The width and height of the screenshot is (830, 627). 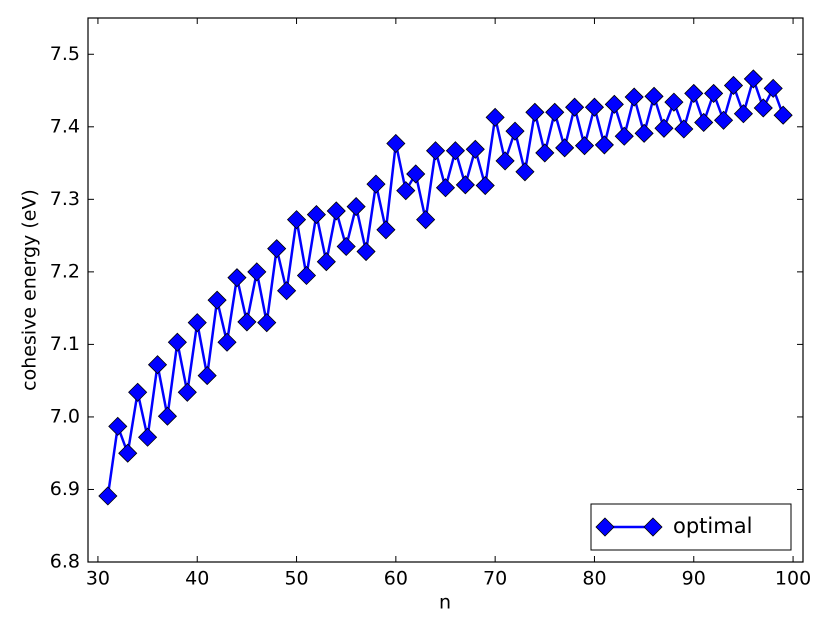 I want to click on x-tick-label: 30, so click(x=98, y=579).